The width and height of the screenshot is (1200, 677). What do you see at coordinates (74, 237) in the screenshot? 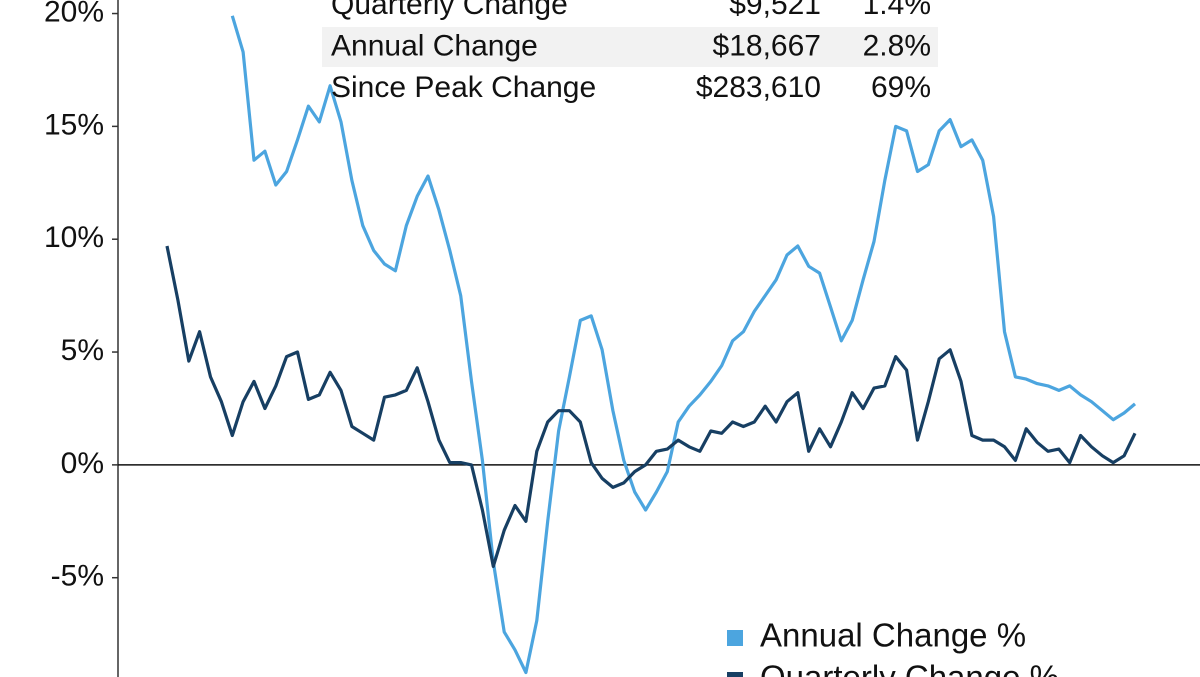
I see `y-tick-label: 10%` at bounding box center [74, 237].